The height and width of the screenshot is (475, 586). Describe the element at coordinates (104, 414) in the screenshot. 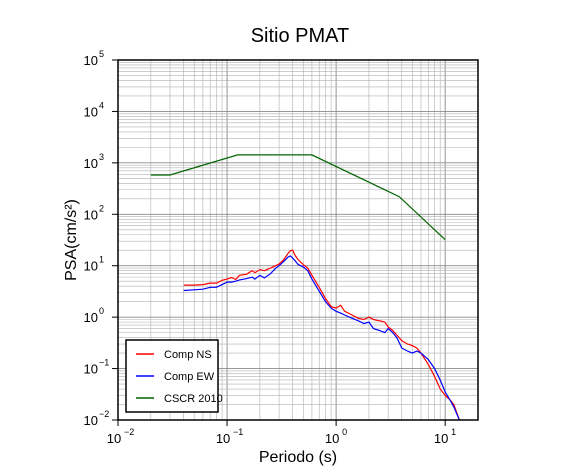

I see `y-tick-exponent: −2` at that location.